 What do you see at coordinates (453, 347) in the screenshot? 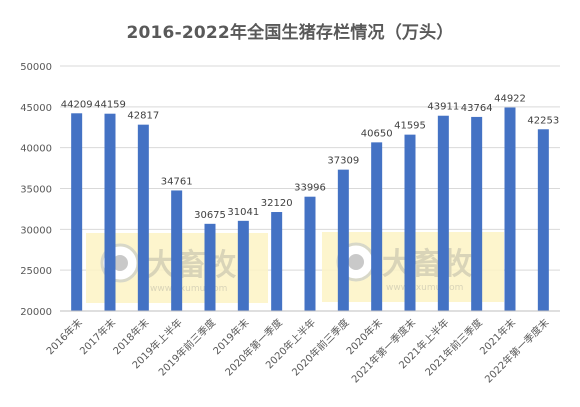
I see `x-tick-label: 2021年前三季度` at bounding box center [453, 347].